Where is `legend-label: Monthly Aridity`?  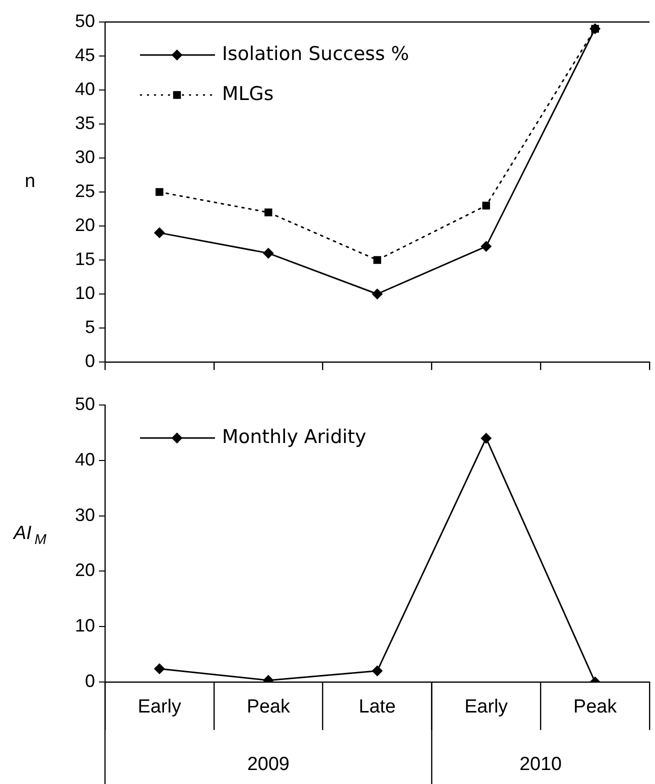
legend-label: Monthly Aridity is located at coordinates (294, 437).